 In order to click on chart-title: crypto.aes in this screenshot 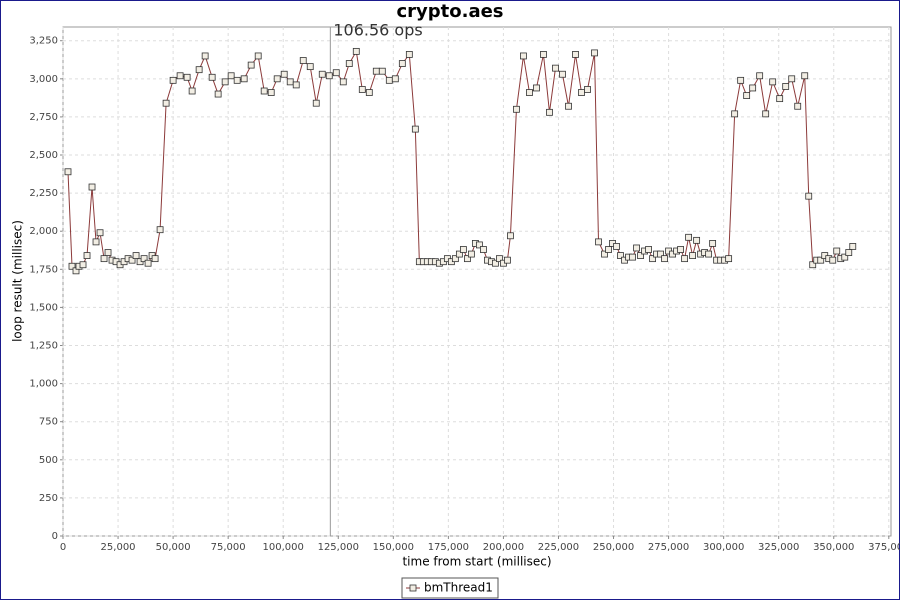, I will do `click(449, 11)`.